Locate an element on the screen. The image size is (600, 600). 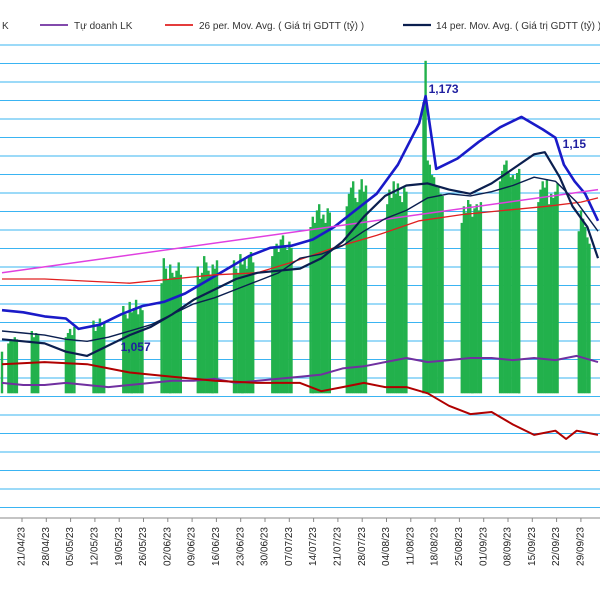
x-tick-label: 21/04/23 is located at coordinates (22, 546).